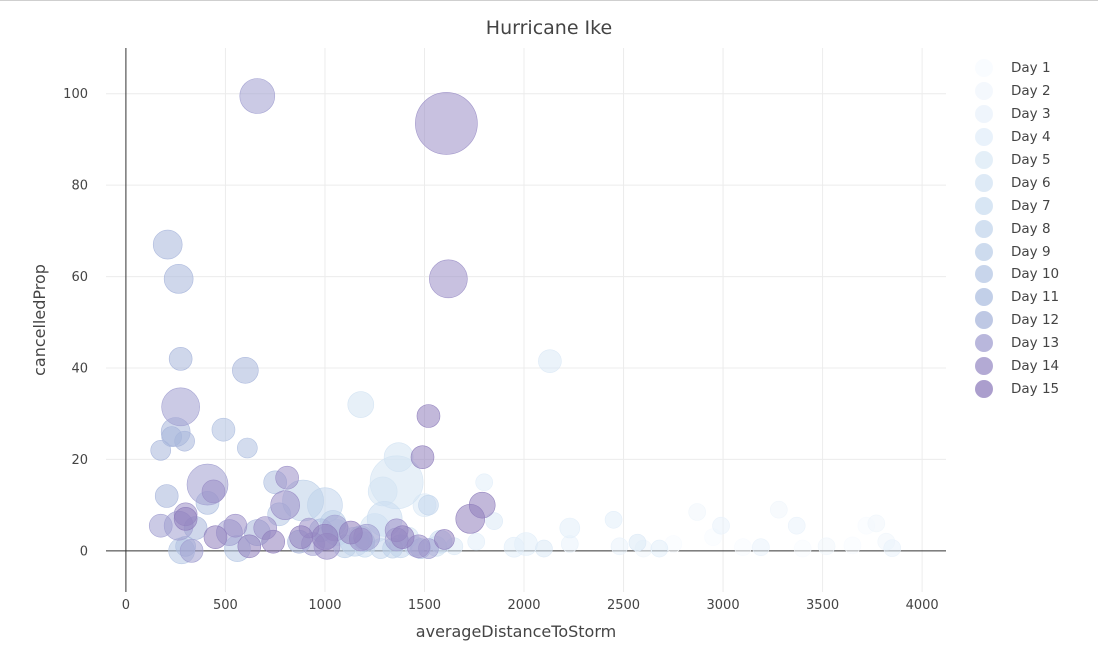 This screenshot has width=1098, height=656. I want to click on legend-item: Day 11, so click(1030, 297).